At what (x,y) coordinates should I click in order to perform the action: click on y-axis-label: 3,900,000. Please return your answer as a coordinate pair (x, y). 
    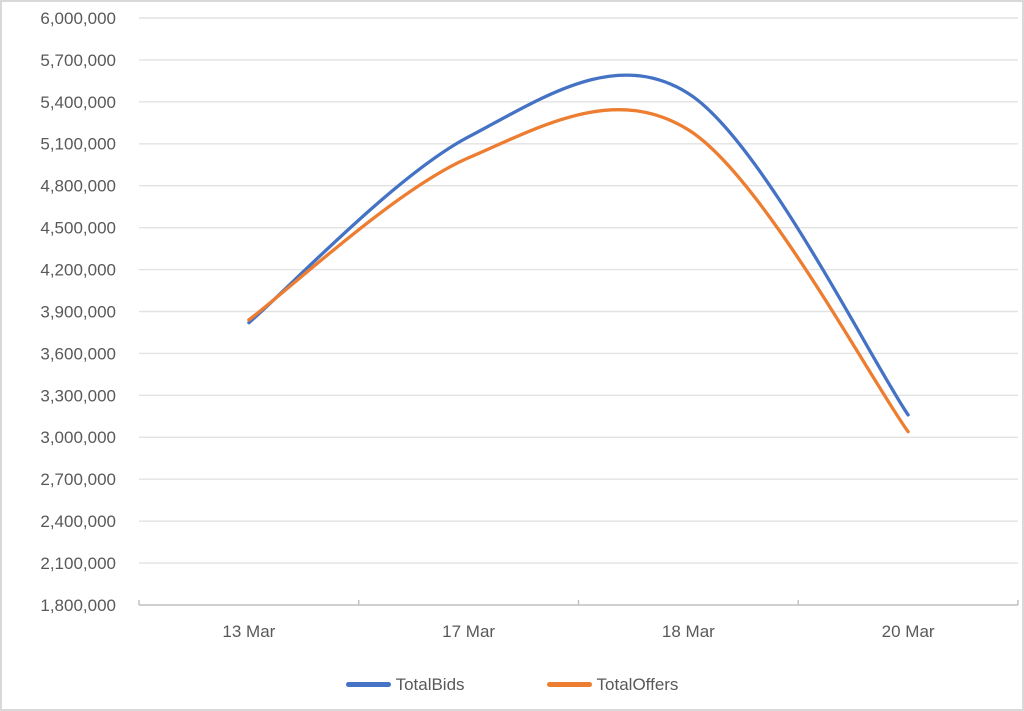
    Looking at the image, I should click on (78, 311).